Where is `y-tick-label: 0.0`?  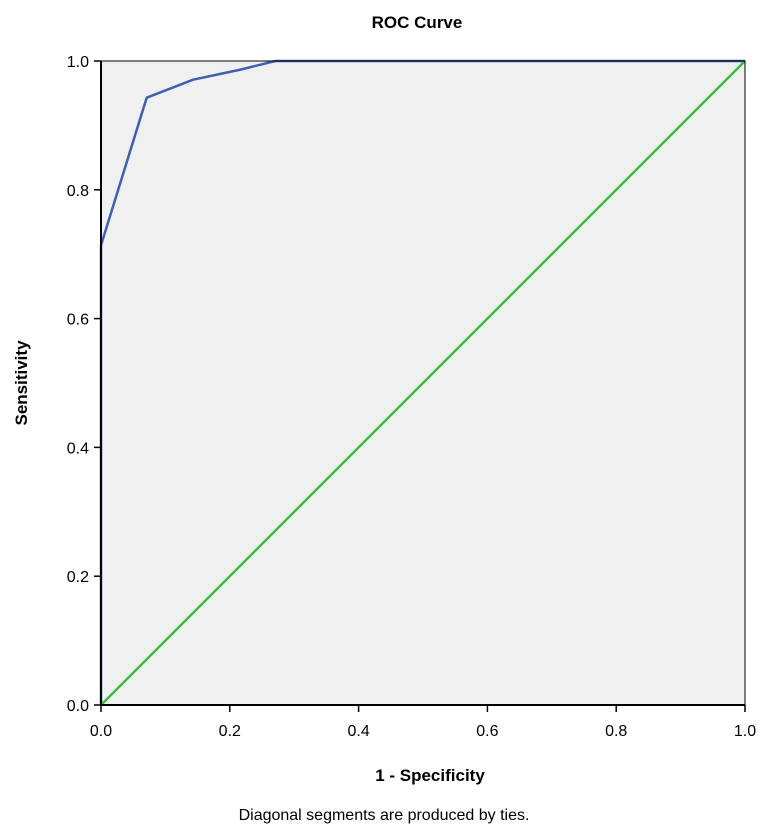
y-tick-label: 0.0 is located at coordinates (78, 706).